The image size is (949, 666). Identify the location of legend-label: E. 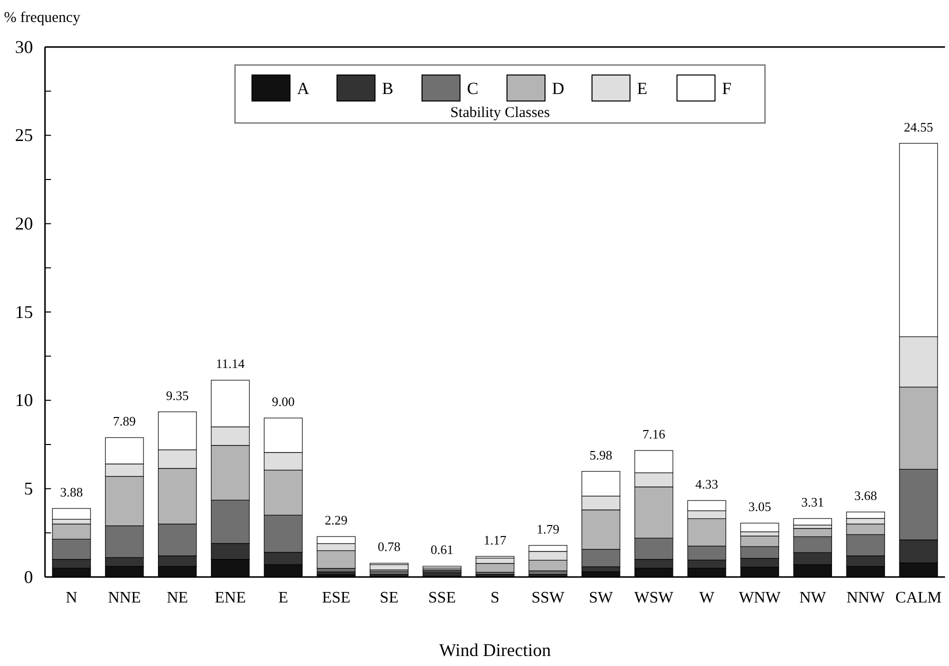
(642, 88).